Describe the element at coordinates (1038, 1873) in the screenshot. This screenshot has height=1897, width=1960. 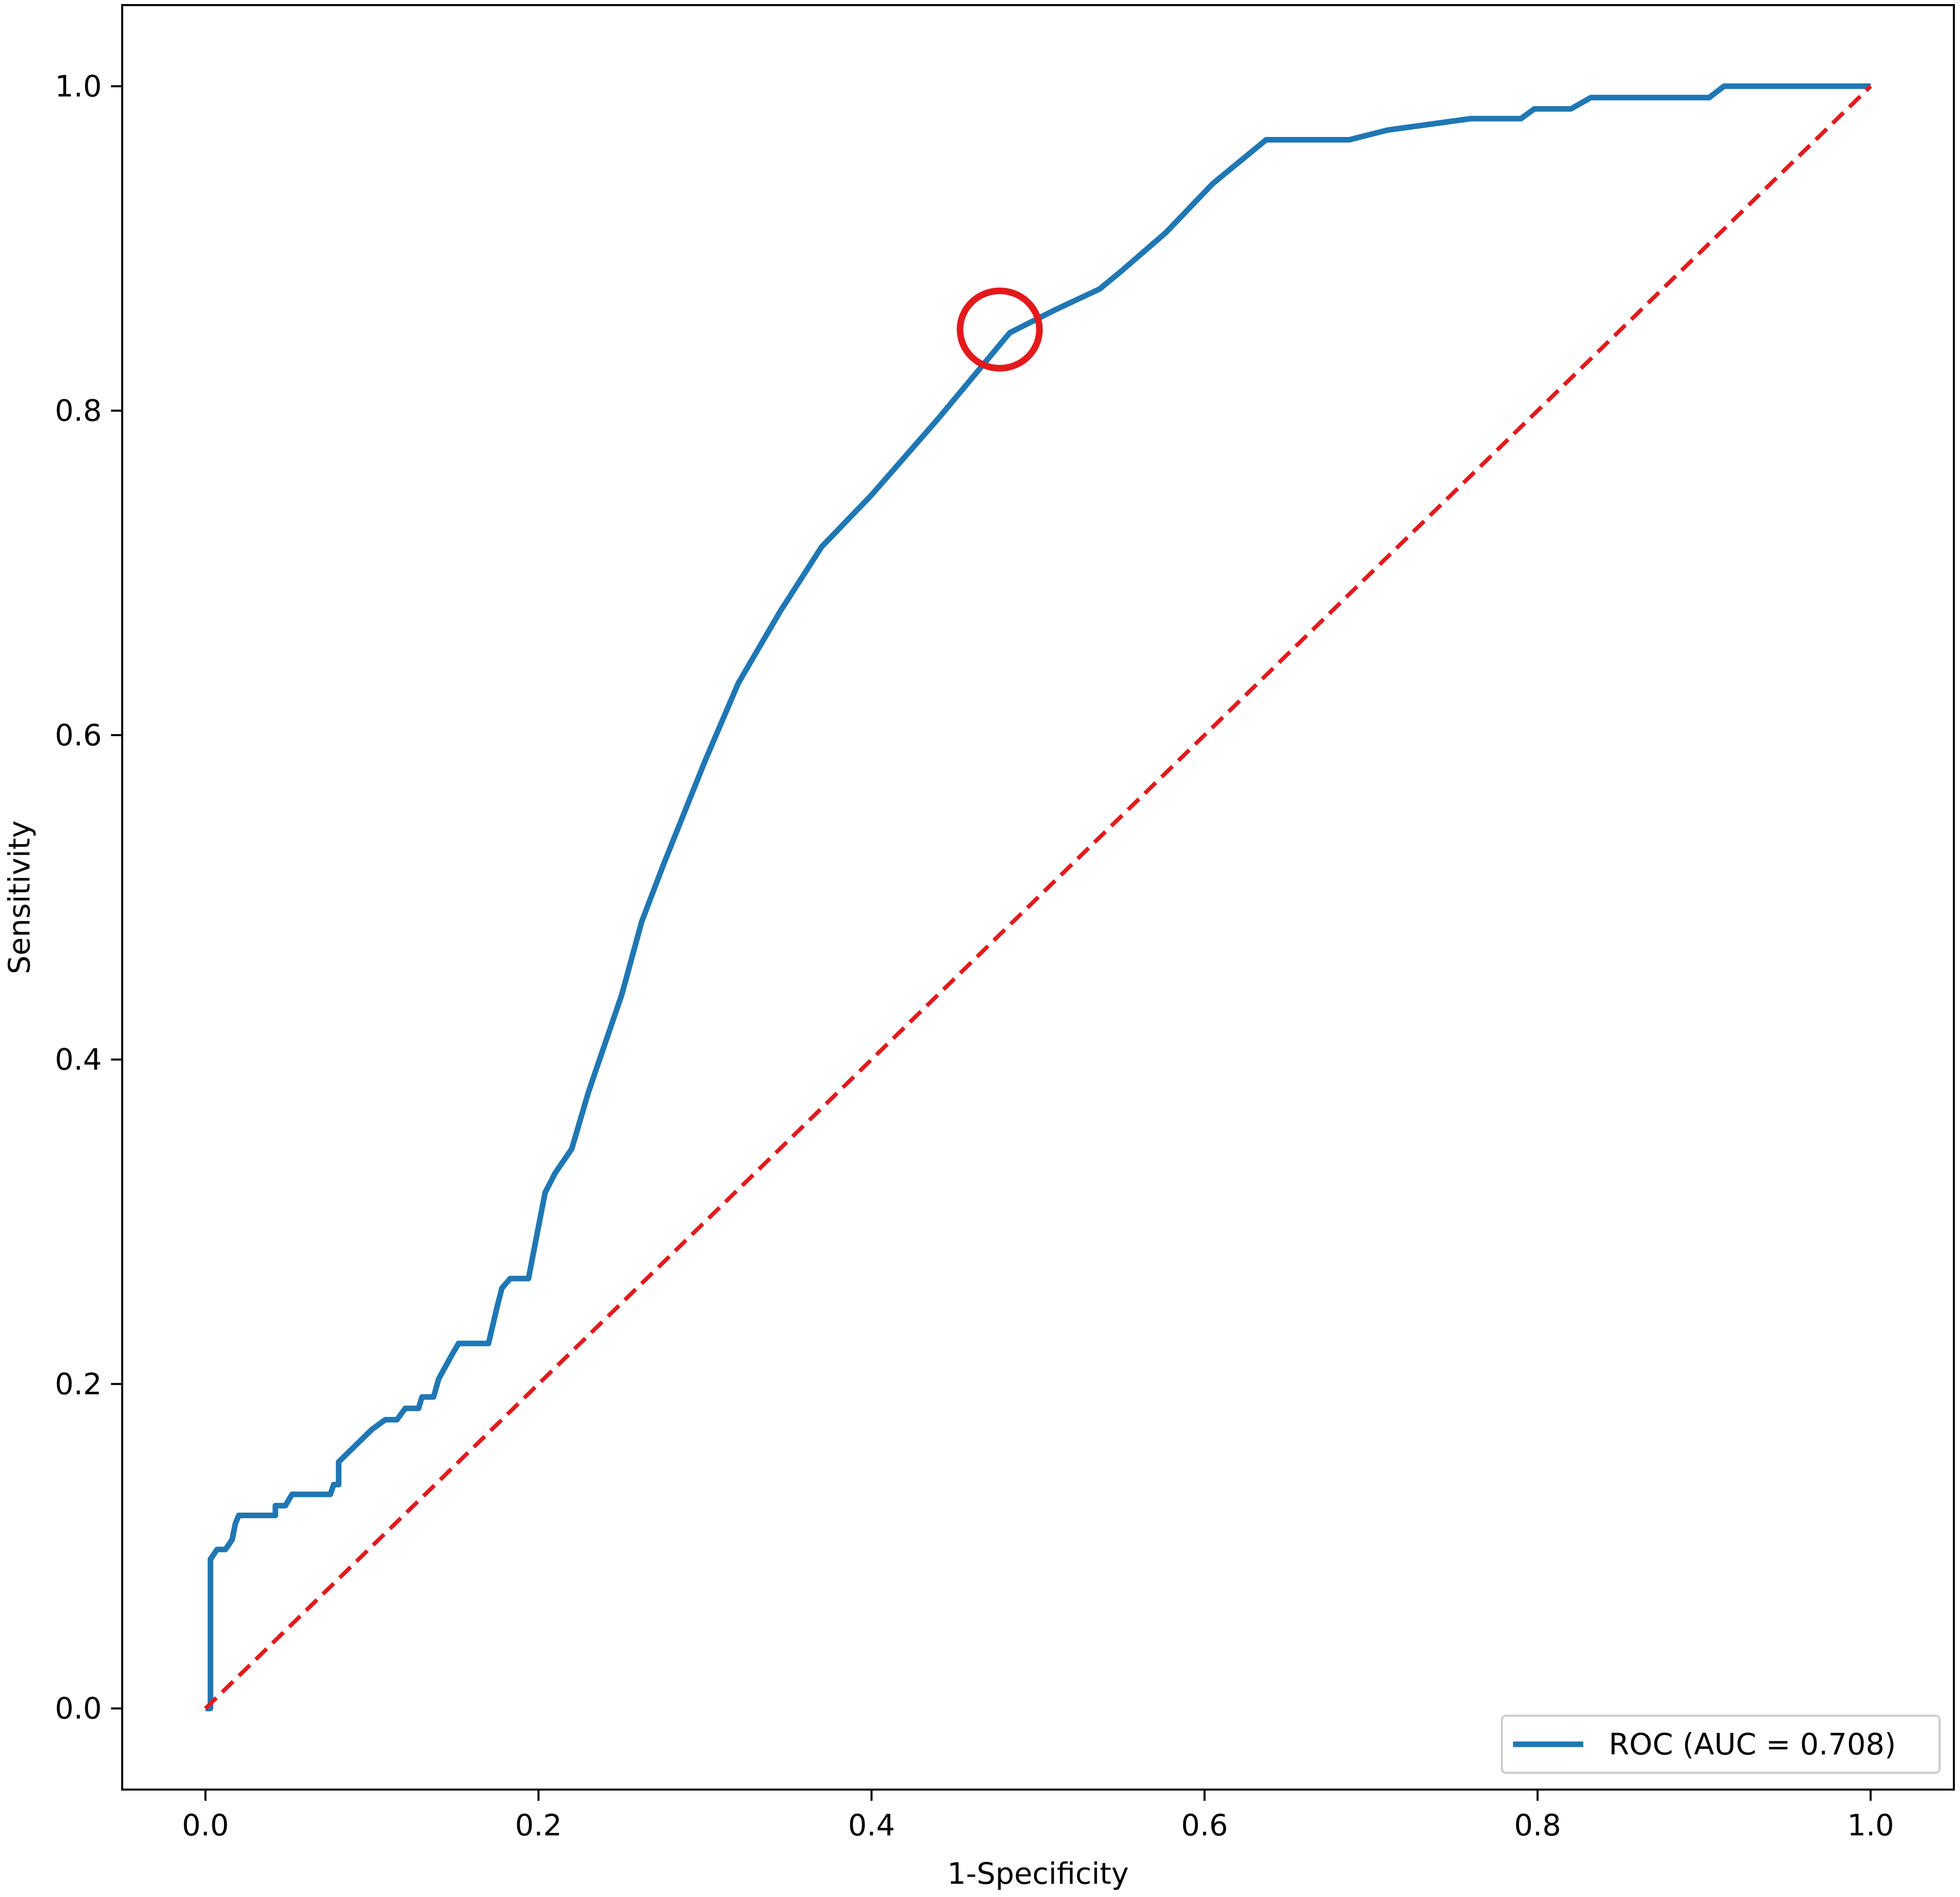
I see `x-axis-label: 1-Specificity` at that location.